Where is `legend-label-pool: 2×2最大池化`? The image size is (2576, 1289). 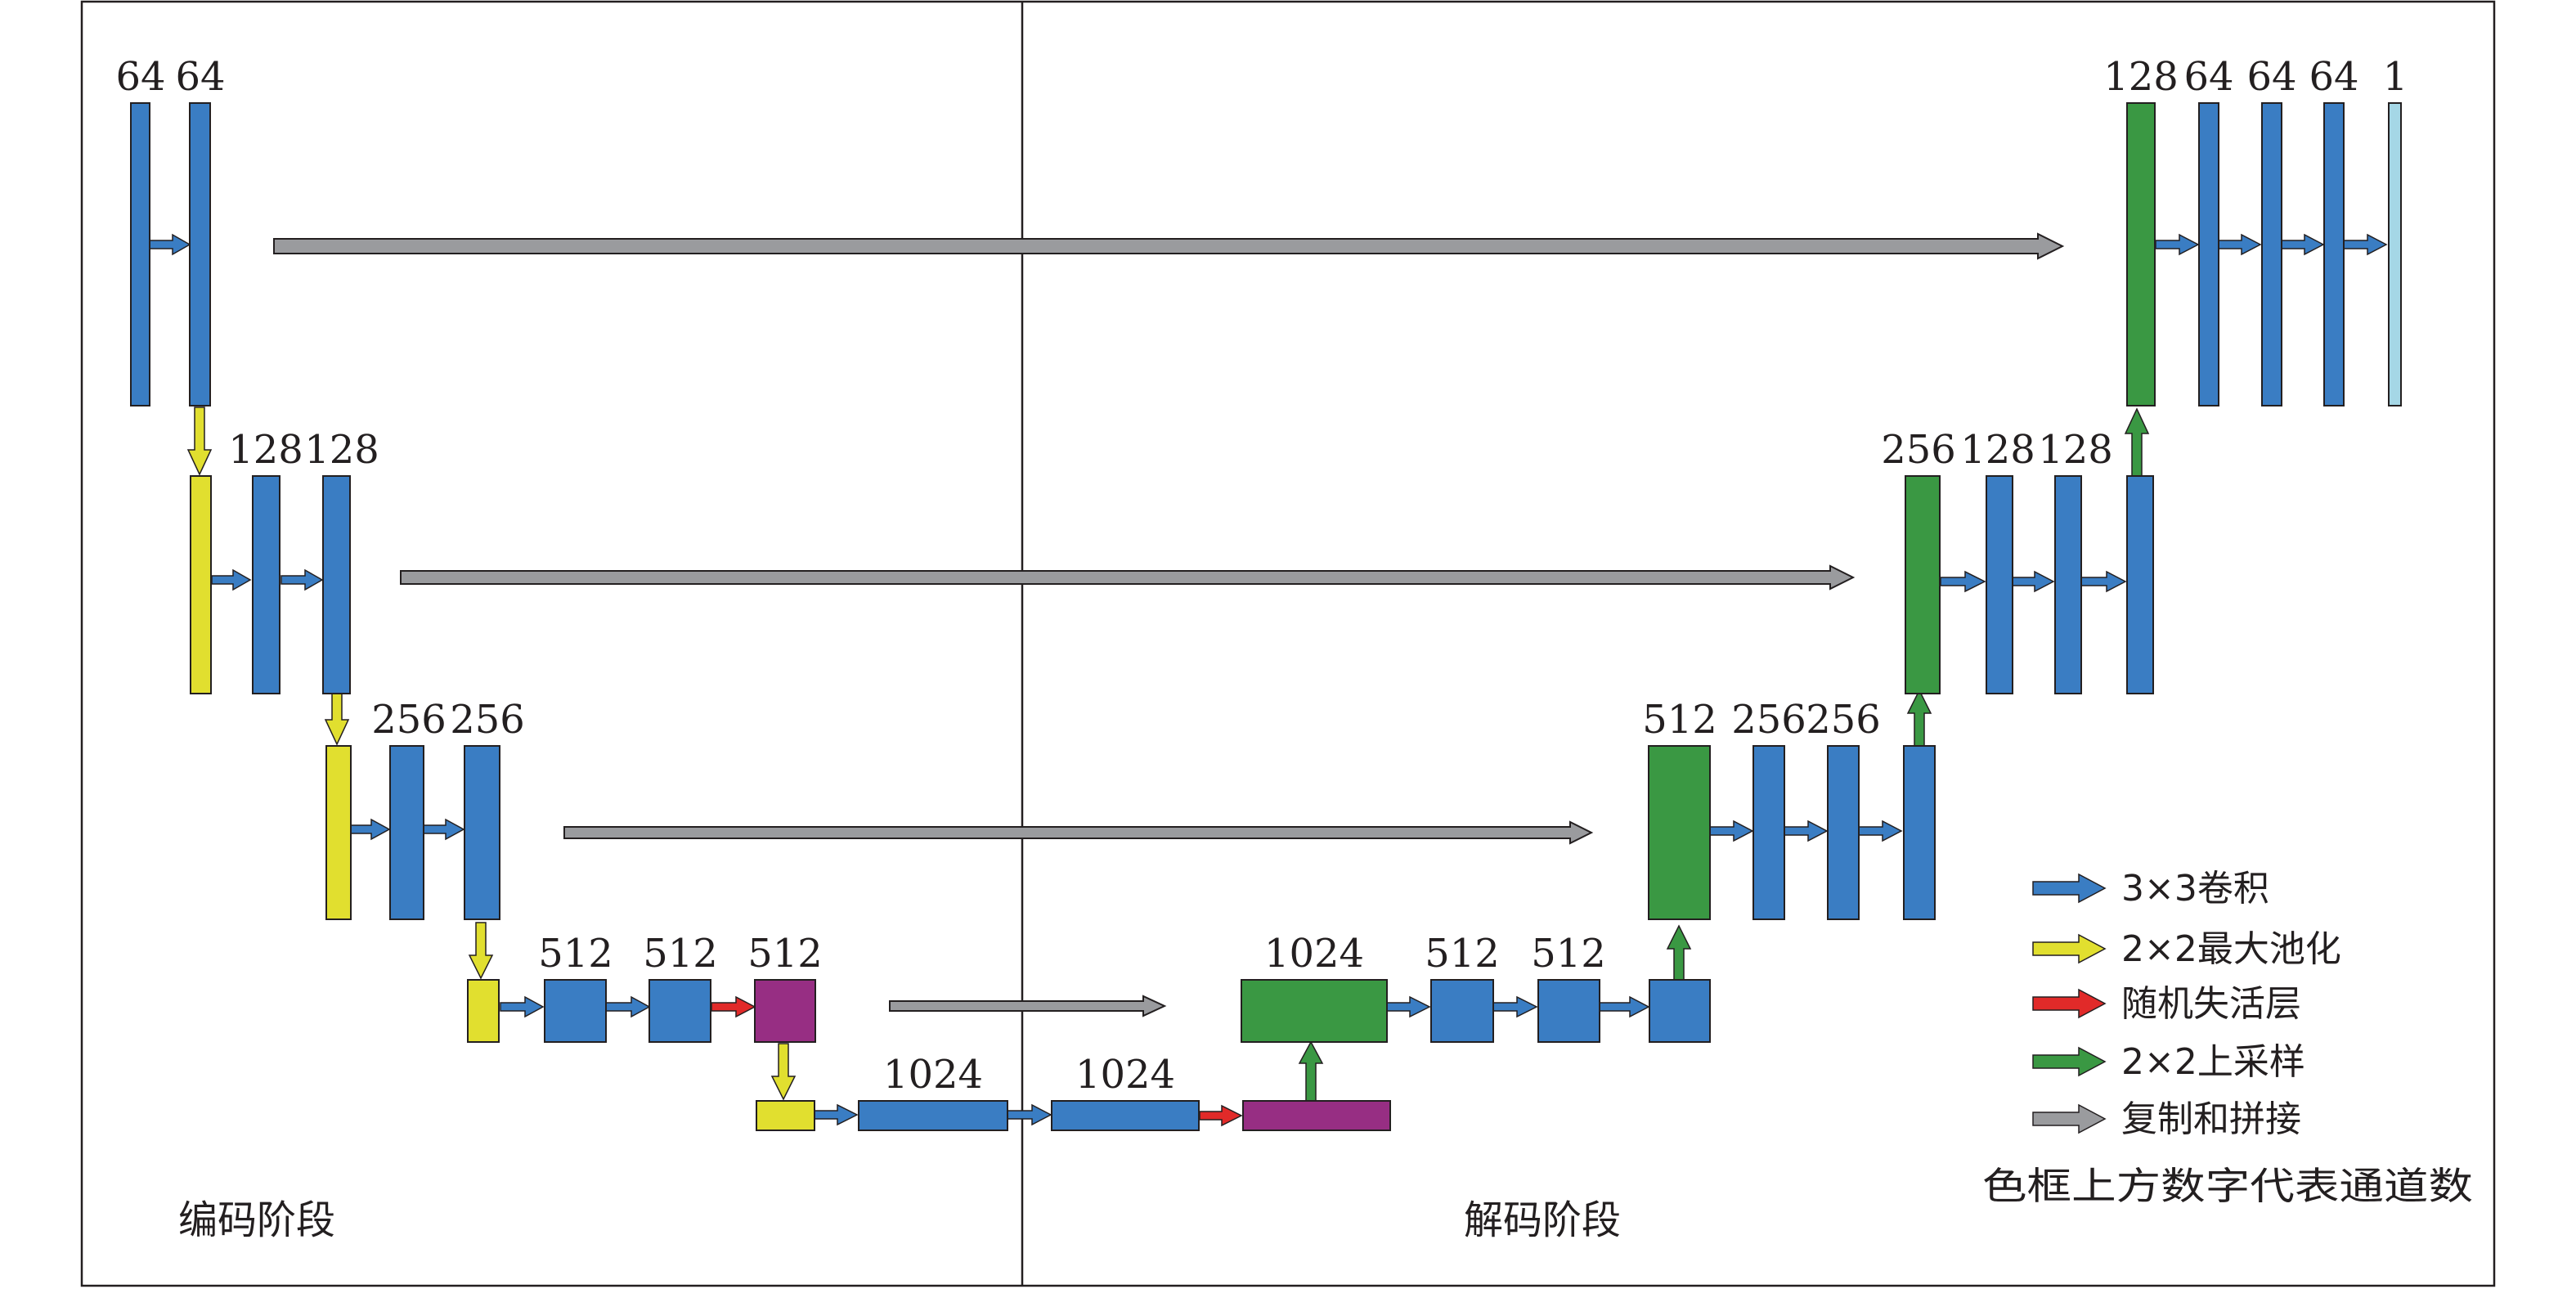 legend-label-pool: 2×2最大池化 is located at coordinates (2231, 949).